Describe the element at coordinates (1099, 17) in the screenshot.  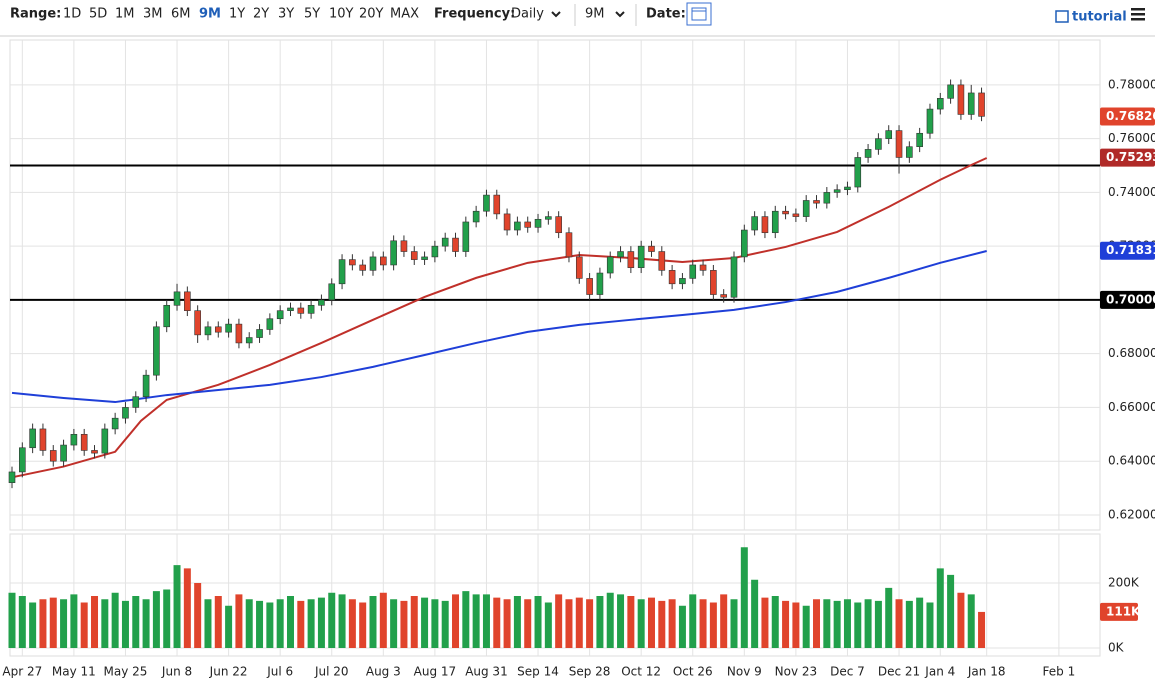
I see `tutorial-link: tutorial` at that location.